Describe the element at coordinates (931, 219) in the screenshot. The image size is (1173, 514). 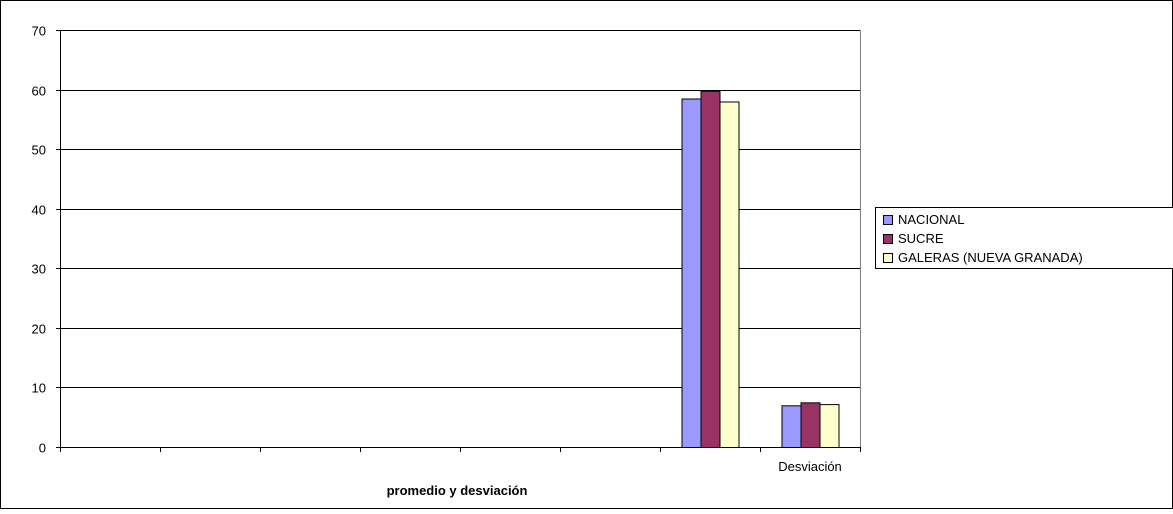
I see `legend-label: NACIONAL` at that location.